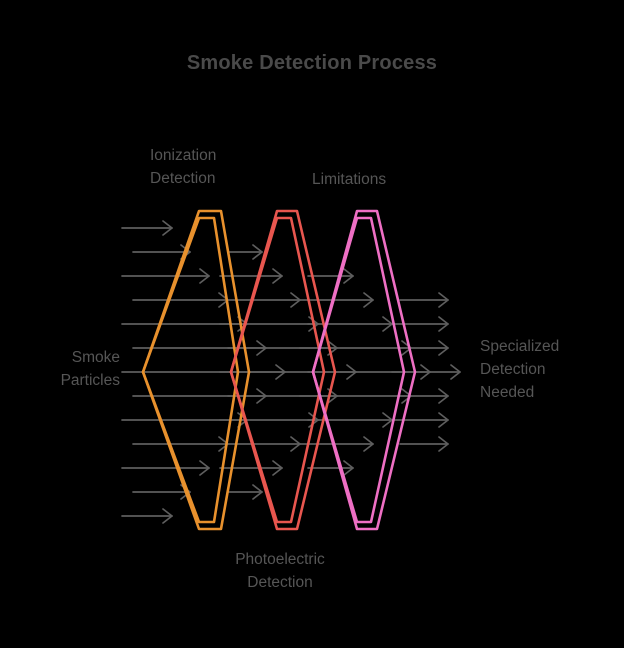 The height and width of the screenshot is (648, 624). I want to click on page-title: Smoke Detection Process, so click(312, 63).